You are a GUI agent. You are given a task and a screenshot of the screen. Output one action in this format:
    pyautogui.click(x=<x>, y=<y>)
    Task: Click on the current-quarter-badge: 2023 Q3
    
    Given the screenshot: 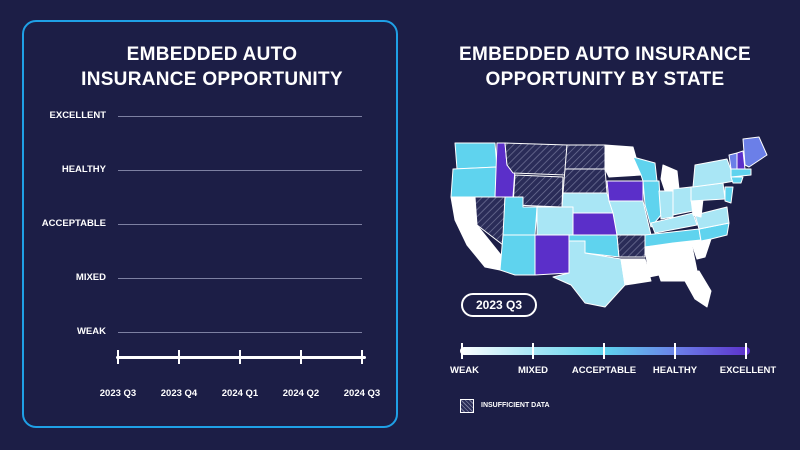 What is the action you would take?
    pyautogui.click(x=499, y=305)
    